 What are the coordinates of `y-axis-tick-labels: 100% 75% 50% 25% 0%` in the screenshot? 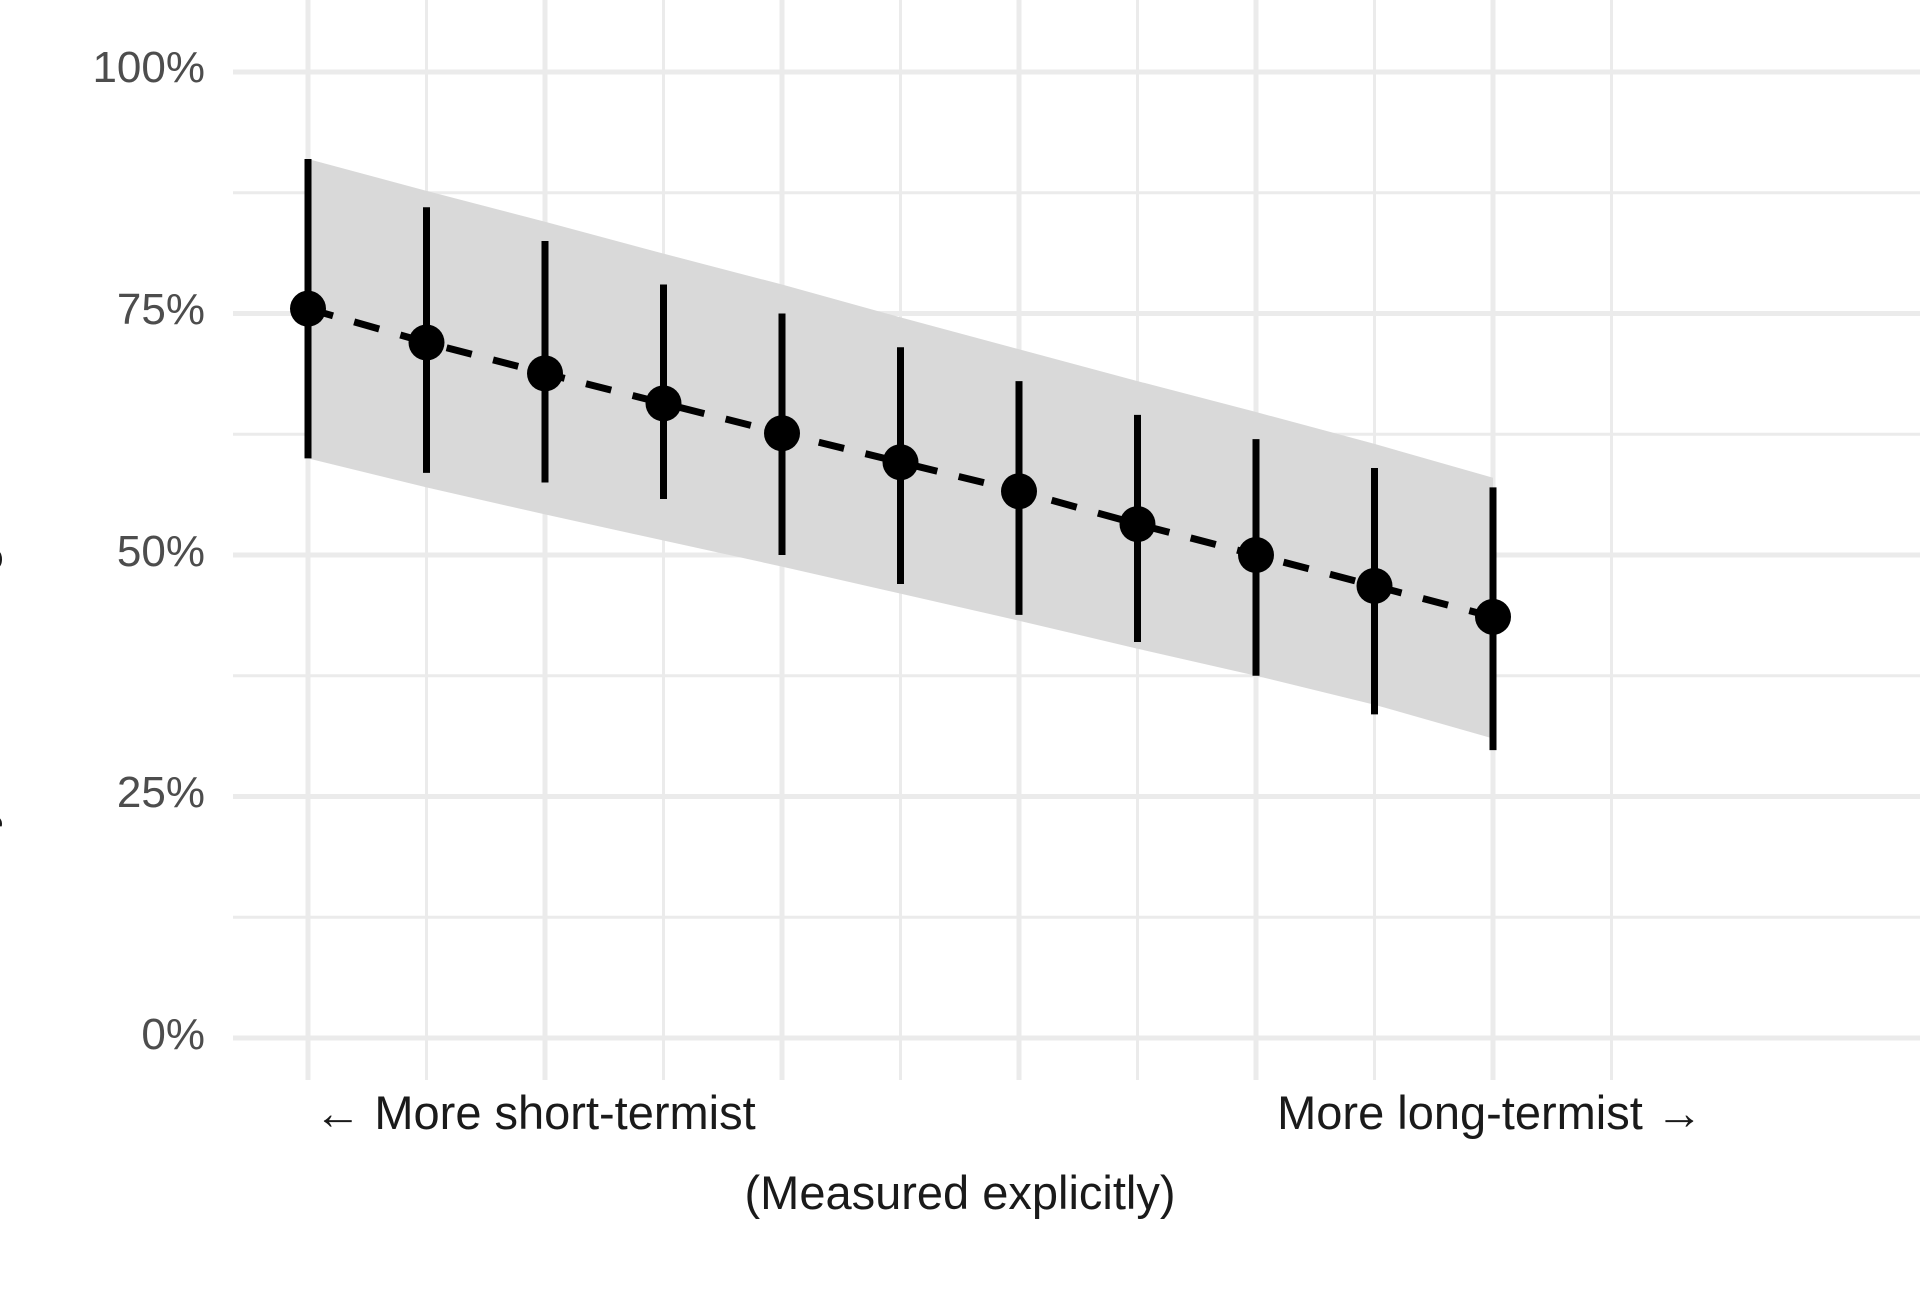 It's located at (102, 651).